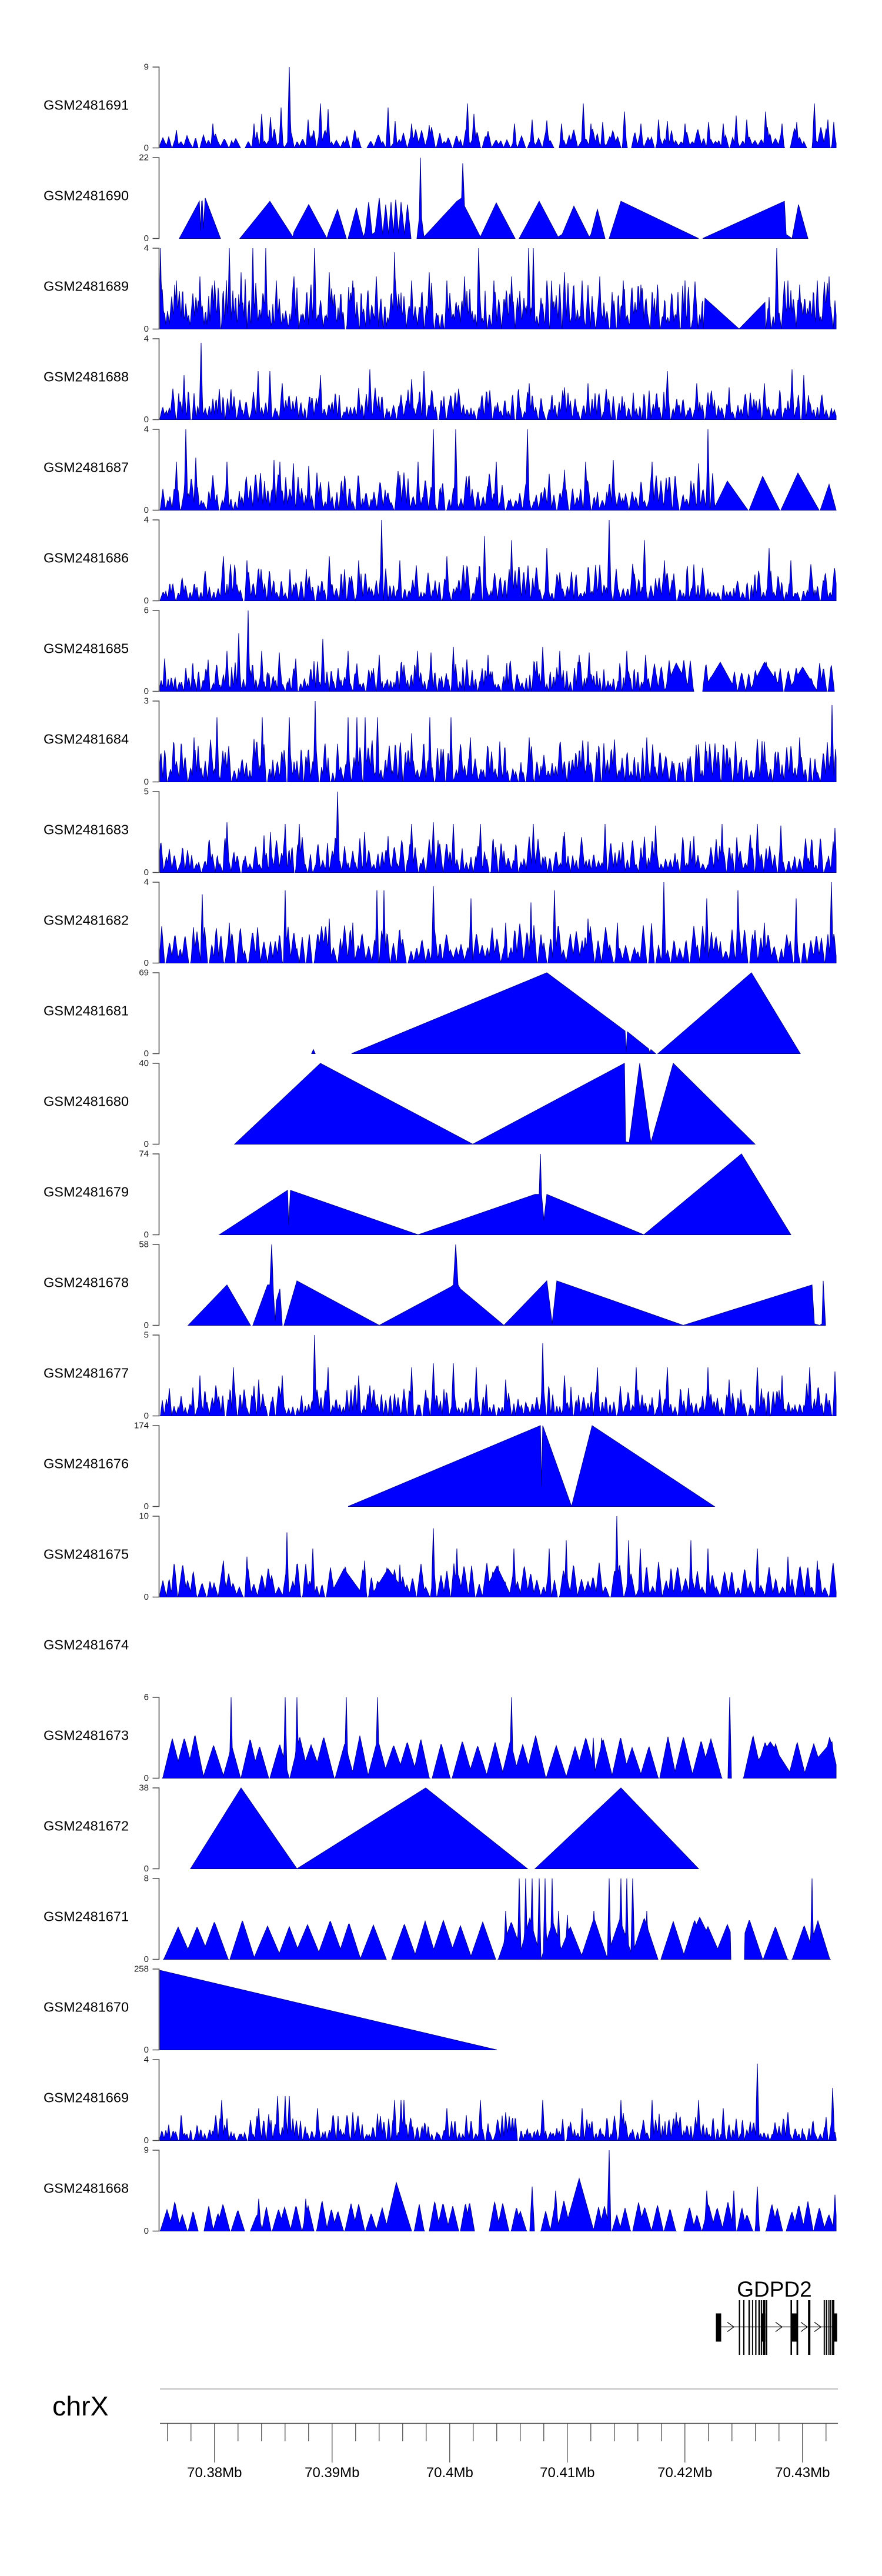  I want to click on svg-text: GSM2481685, so click(86, 648).